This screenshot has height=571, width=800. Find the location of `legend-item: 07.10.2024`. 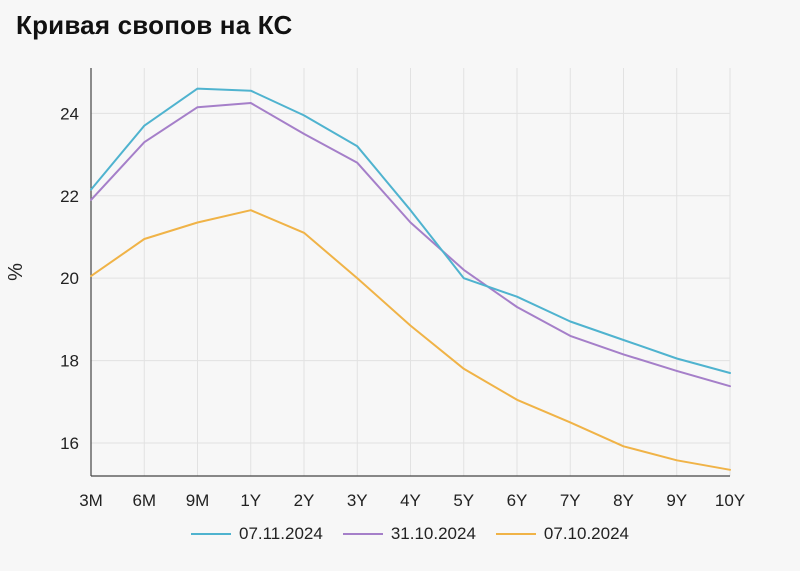

legend-item: 07.10.2024 is located at coordinates (562, 534).